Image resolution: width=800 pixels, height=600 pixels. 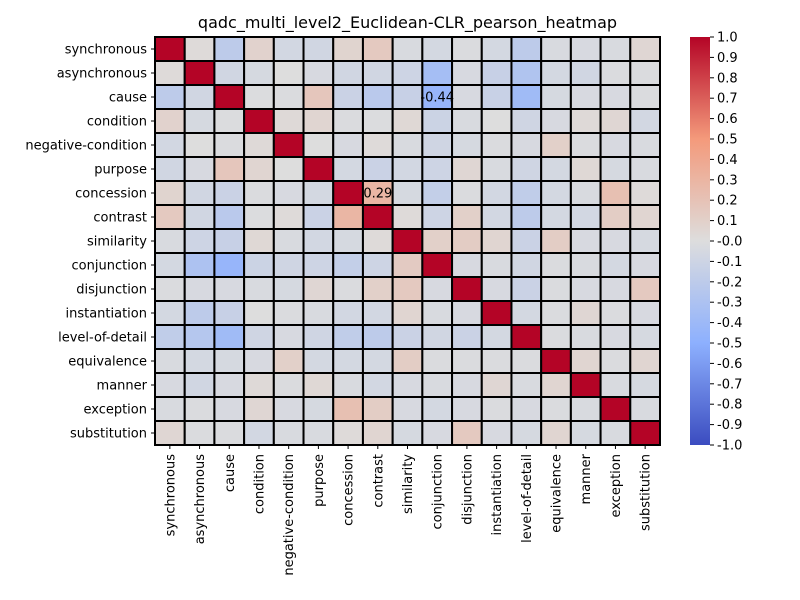 What do you see at coordinates (230, 473) in the screenshot?
I see `x-tick-label: cause` at bounding box center [230, 473].